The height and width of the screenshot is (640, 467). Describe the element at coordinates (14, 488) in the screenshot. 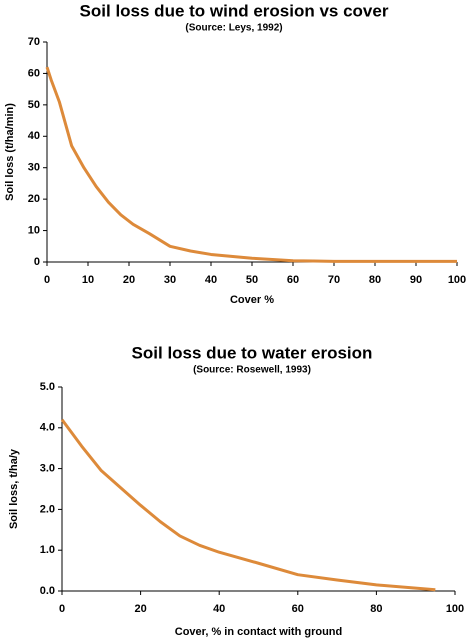

I see `y-axis-label: Soil loss, t/ha/y` at that location.